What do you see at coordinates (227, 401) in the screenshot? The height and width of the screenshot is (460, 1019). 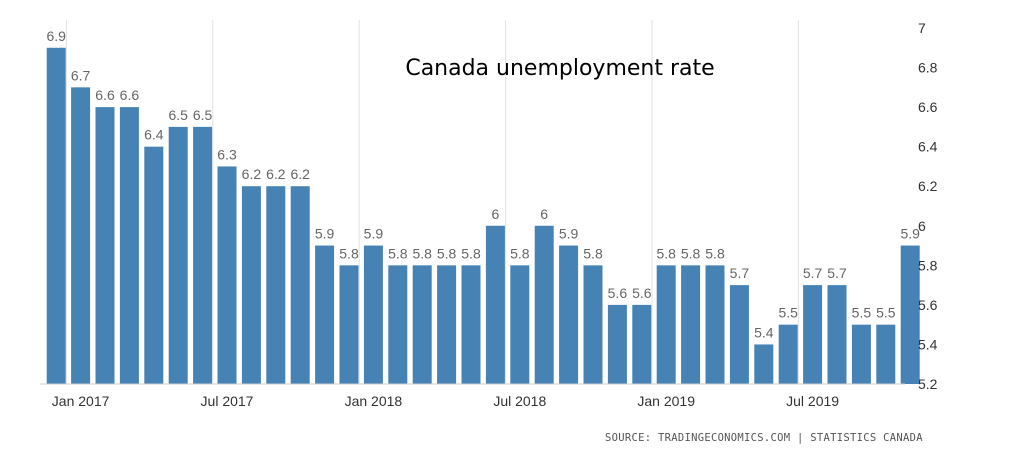 I see `x-tick-label-1: Jul 2017` at bounding box center [227, 401].